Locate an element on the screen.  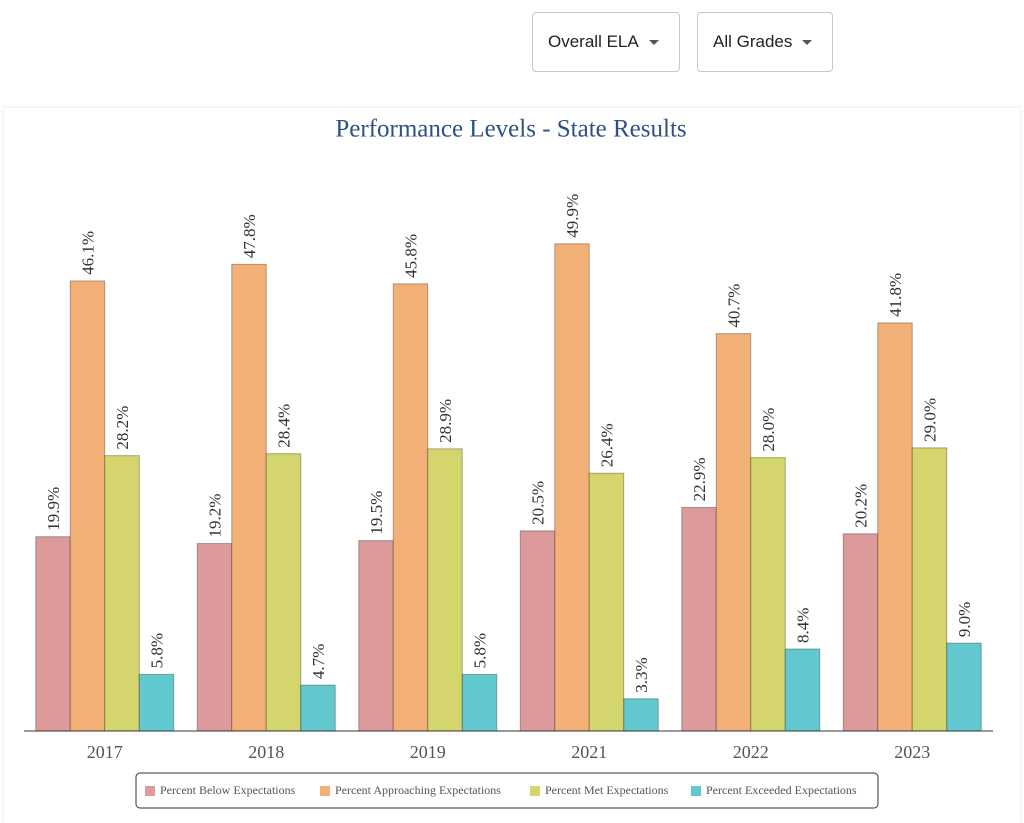
subject-dropdown: Overall ELA is located at coordinates (606, 42).